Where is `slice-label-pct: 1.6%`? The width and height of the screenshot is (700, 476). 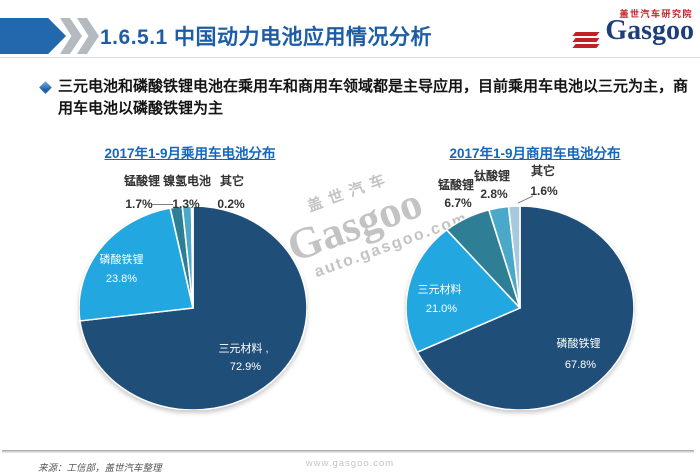 slice-label-pct: 1.6% is located at coordinates (544, 191).